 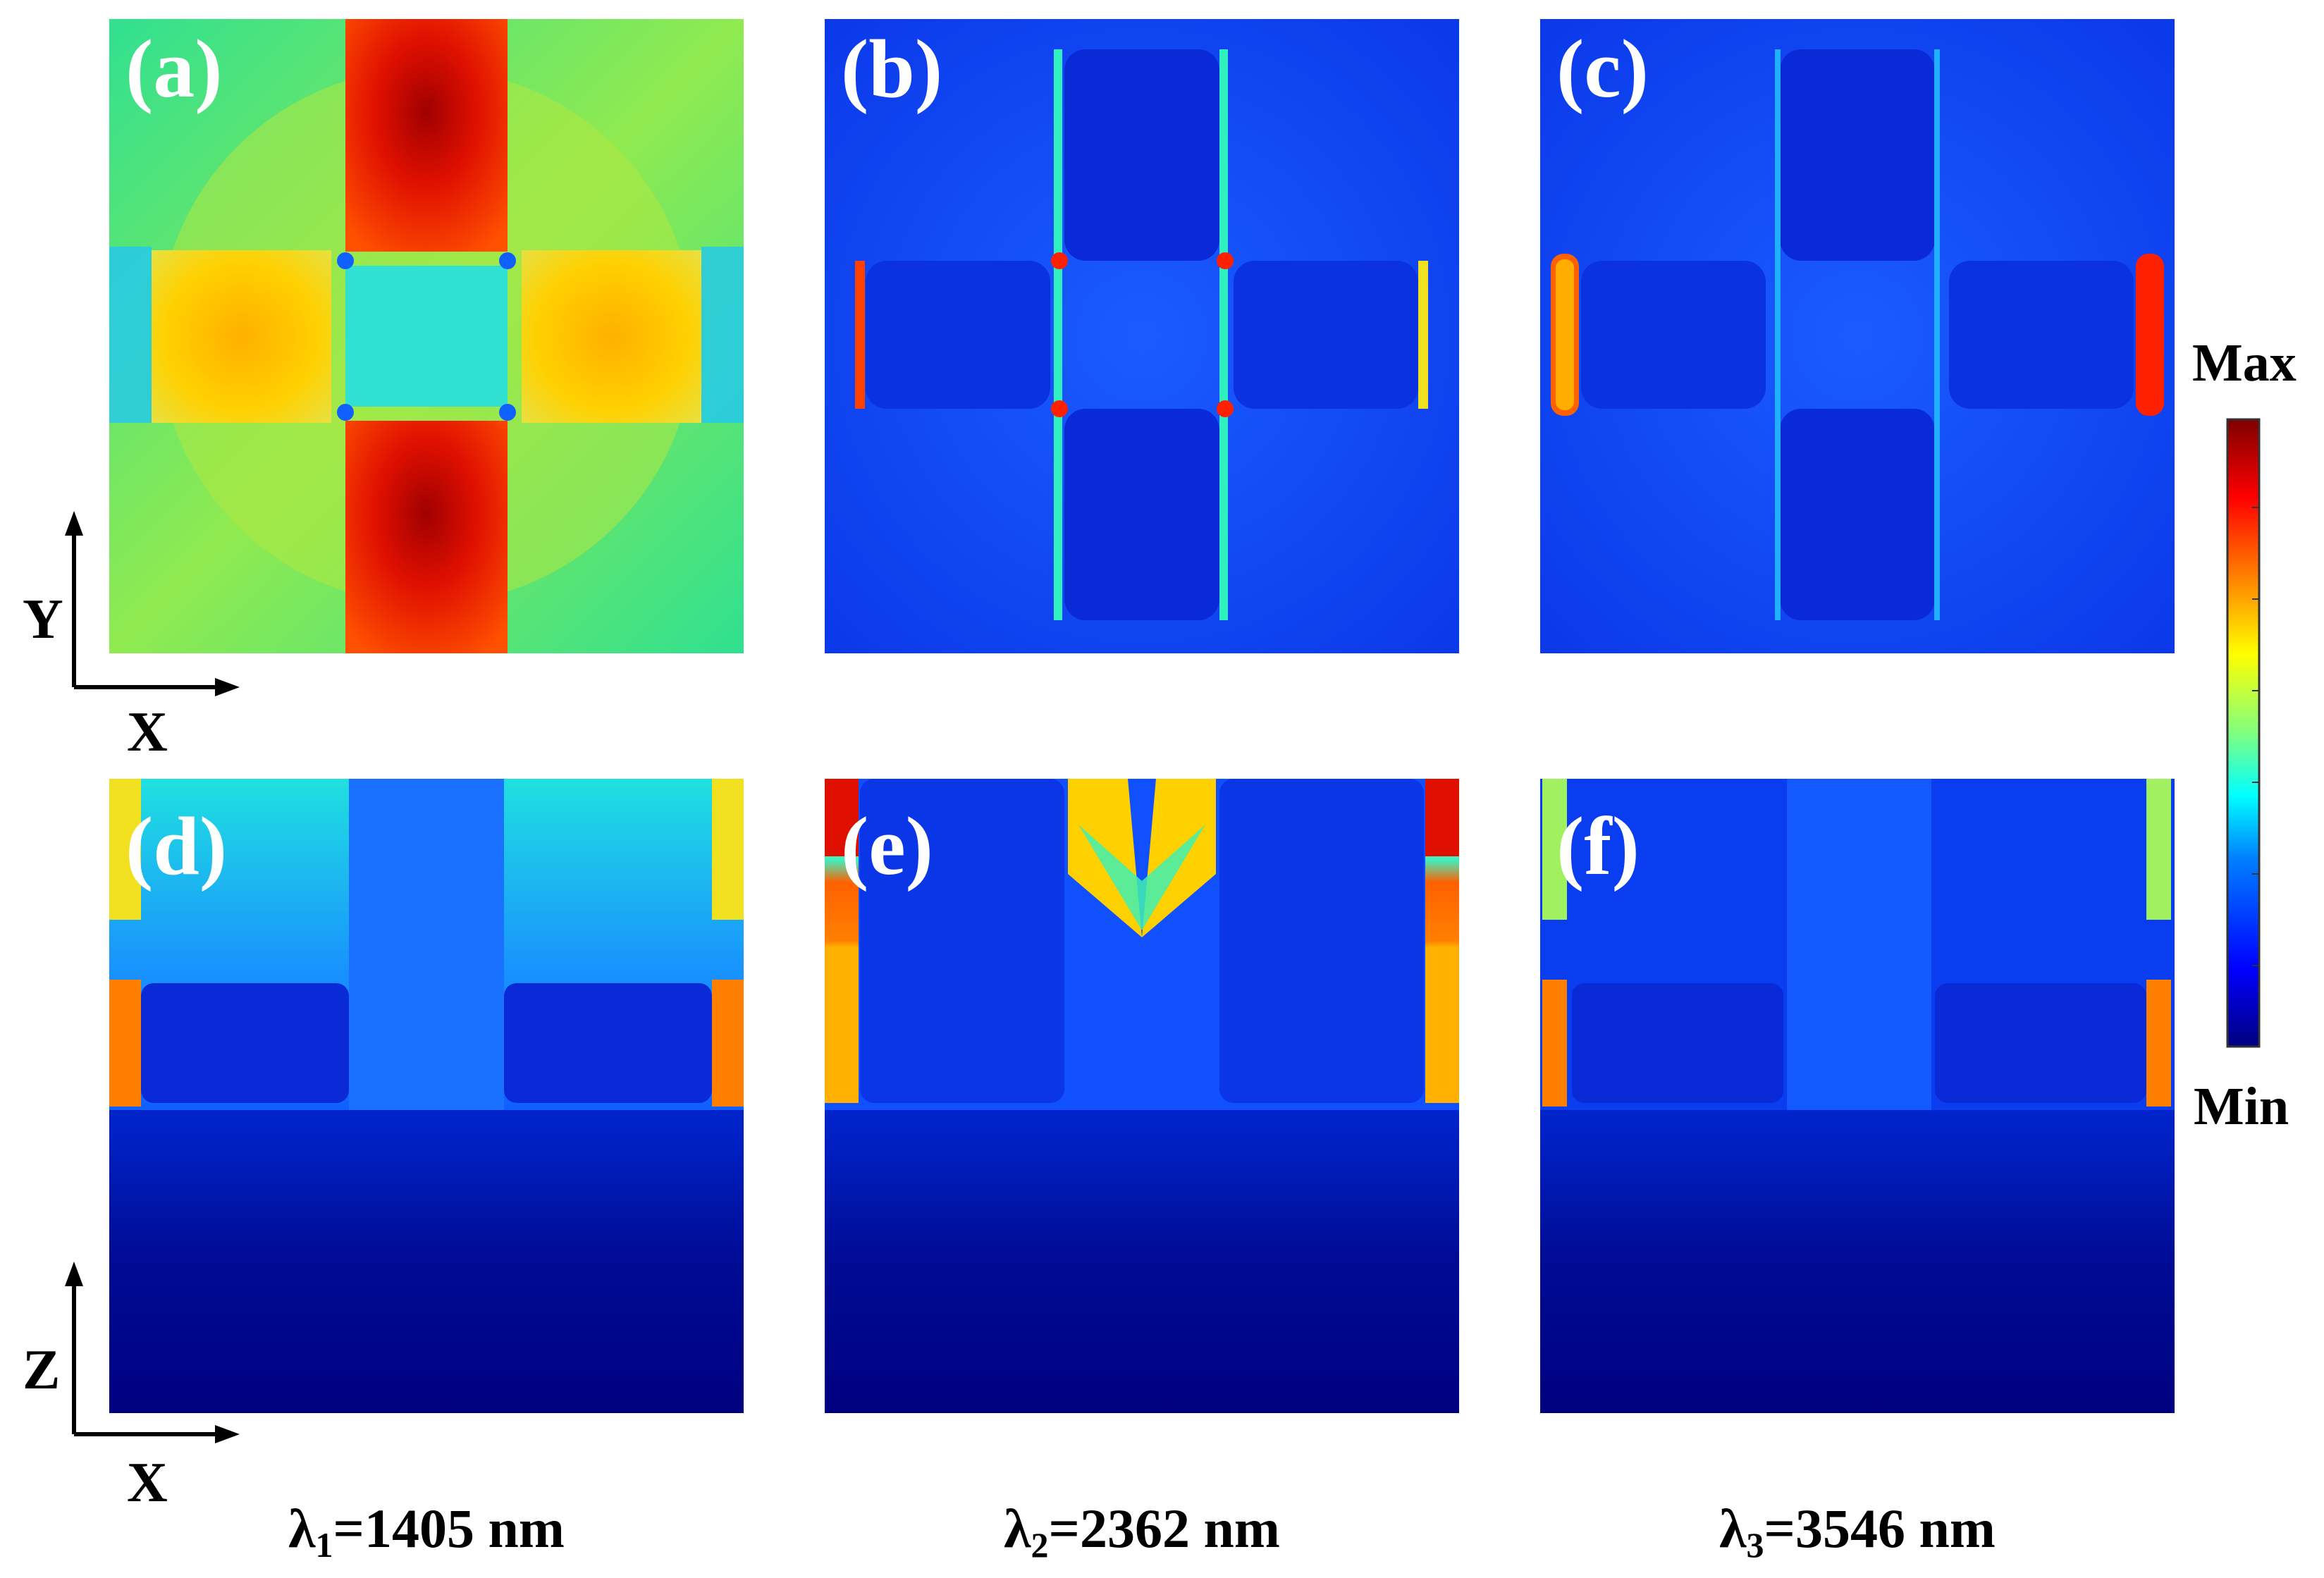 I want to click on center-gap, so click(x=427, y=336).